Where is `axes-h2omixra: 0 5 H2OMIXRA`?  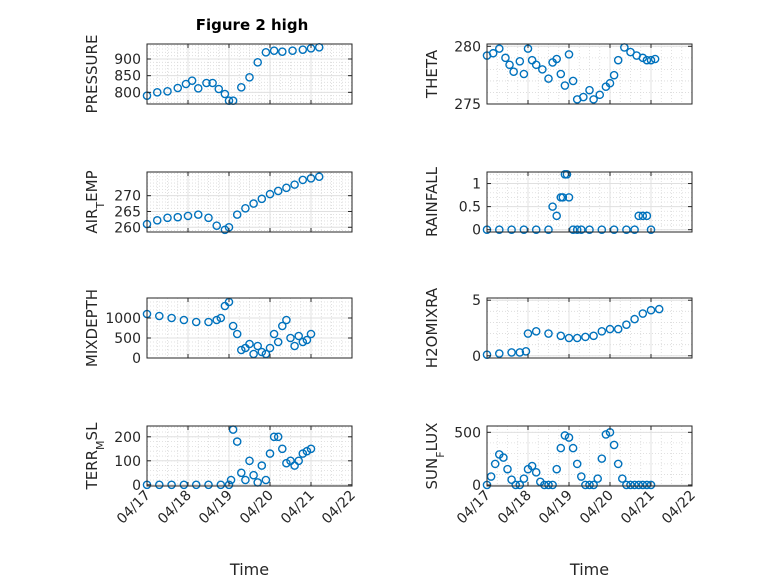 axes-h2omixra: 0 5 H2OMIXRA is located at coordinates (558, 327).